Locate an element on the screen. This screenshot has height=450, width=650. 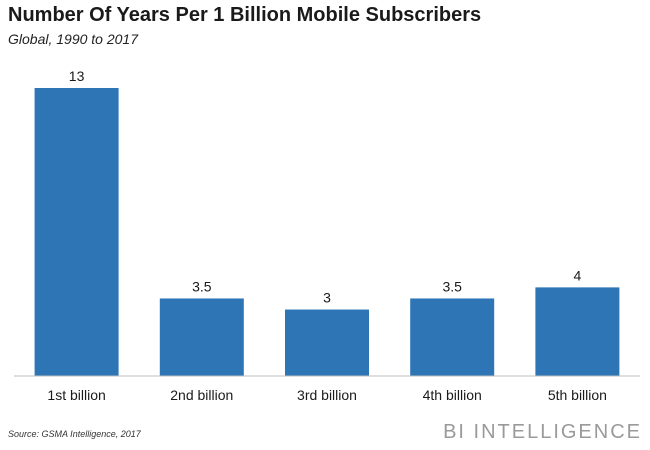
x-tick-label: 1st billion is located at coordinates (76, 395).